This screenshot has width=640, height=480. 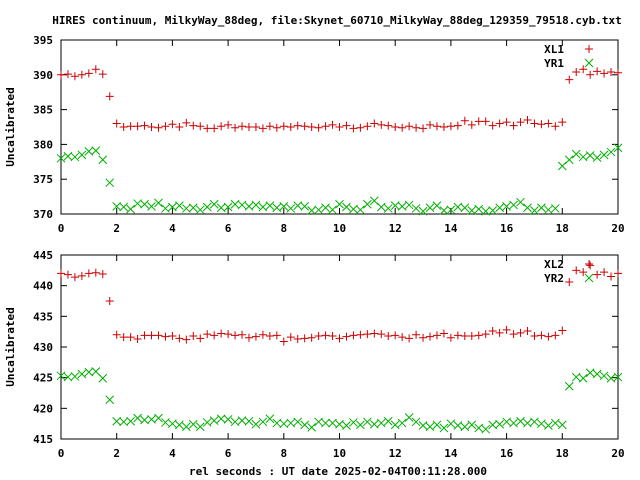 I want to click on y-tick-label: 380, so click(x=43, y=144).